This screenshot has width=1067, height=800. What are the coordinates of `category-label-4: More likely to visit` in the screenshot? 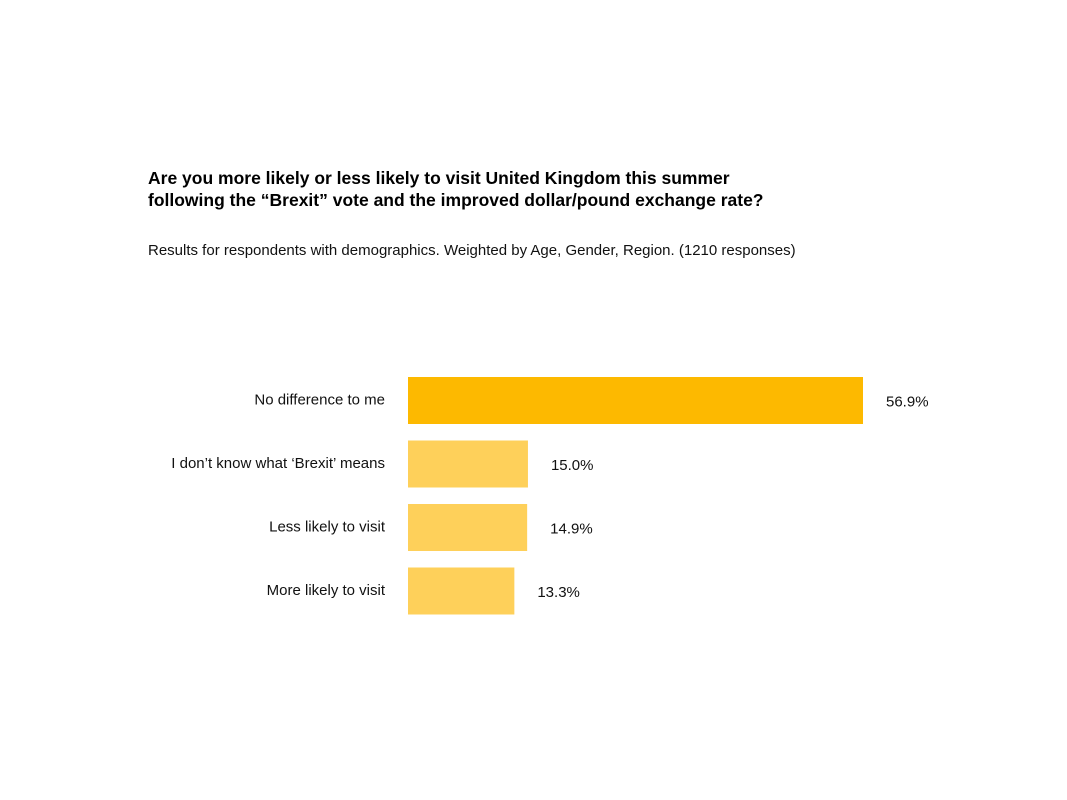 It's located at (326, 590).